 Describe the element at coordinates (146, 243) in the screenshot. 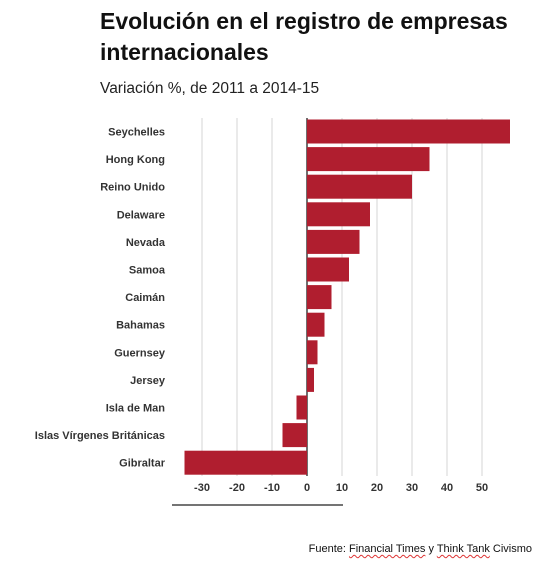

I see `category-label: Nevada` at that location.